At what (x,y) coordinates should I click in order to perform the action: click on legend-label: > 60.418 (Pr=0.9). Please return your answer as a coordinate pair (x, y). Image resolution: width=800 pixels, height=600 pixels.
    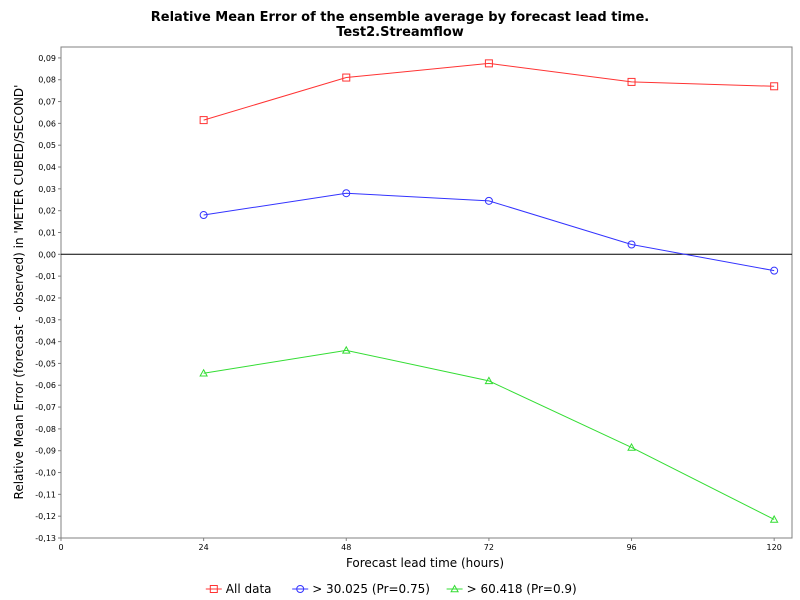
    Looking at the image, I should click on (522, 589).